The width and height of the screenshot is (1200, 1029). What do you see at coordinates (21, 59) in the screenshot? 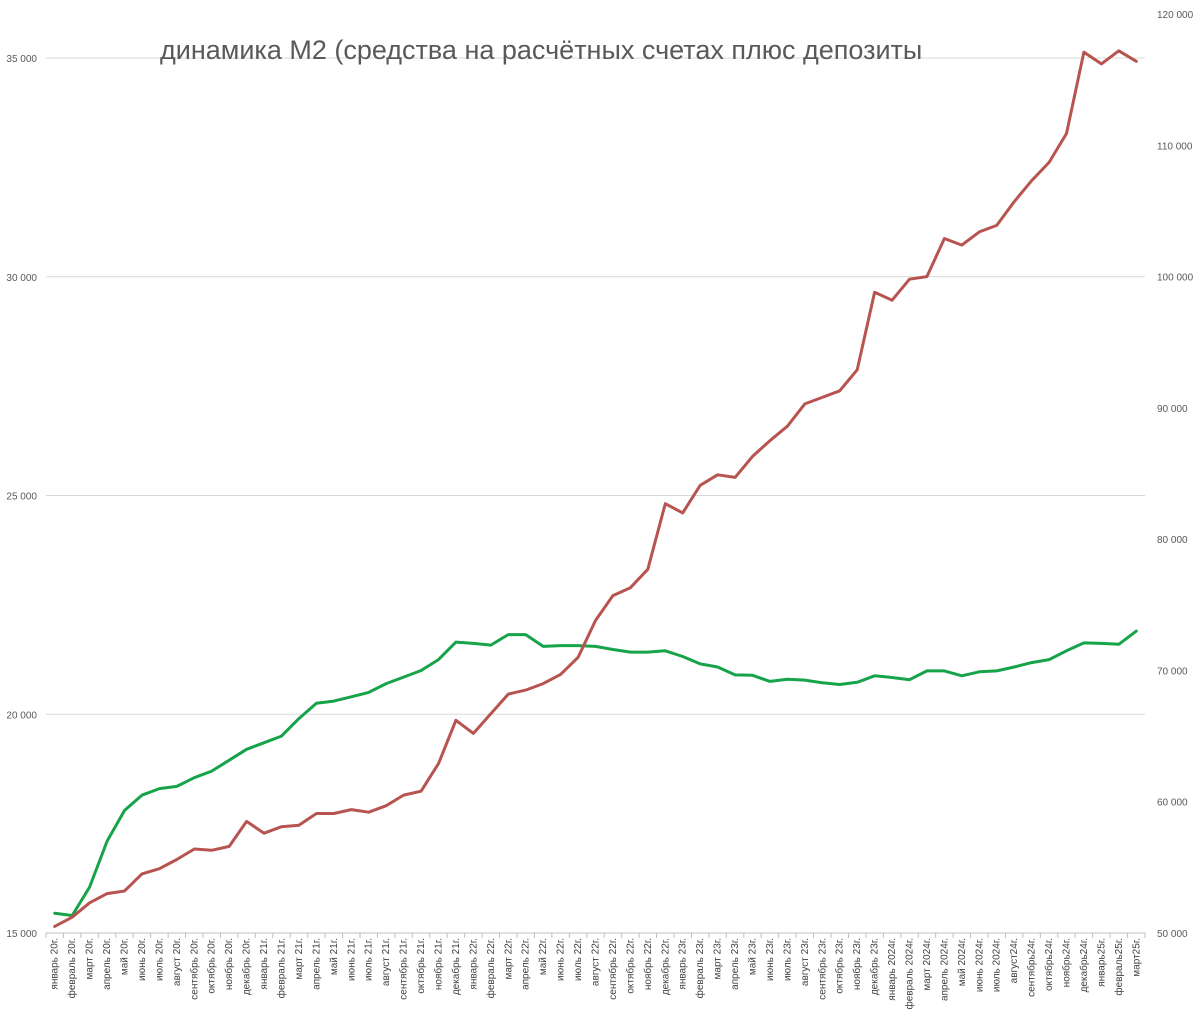
I see `y-left-tick-label: 35 000` at bounding box center [21, 59].